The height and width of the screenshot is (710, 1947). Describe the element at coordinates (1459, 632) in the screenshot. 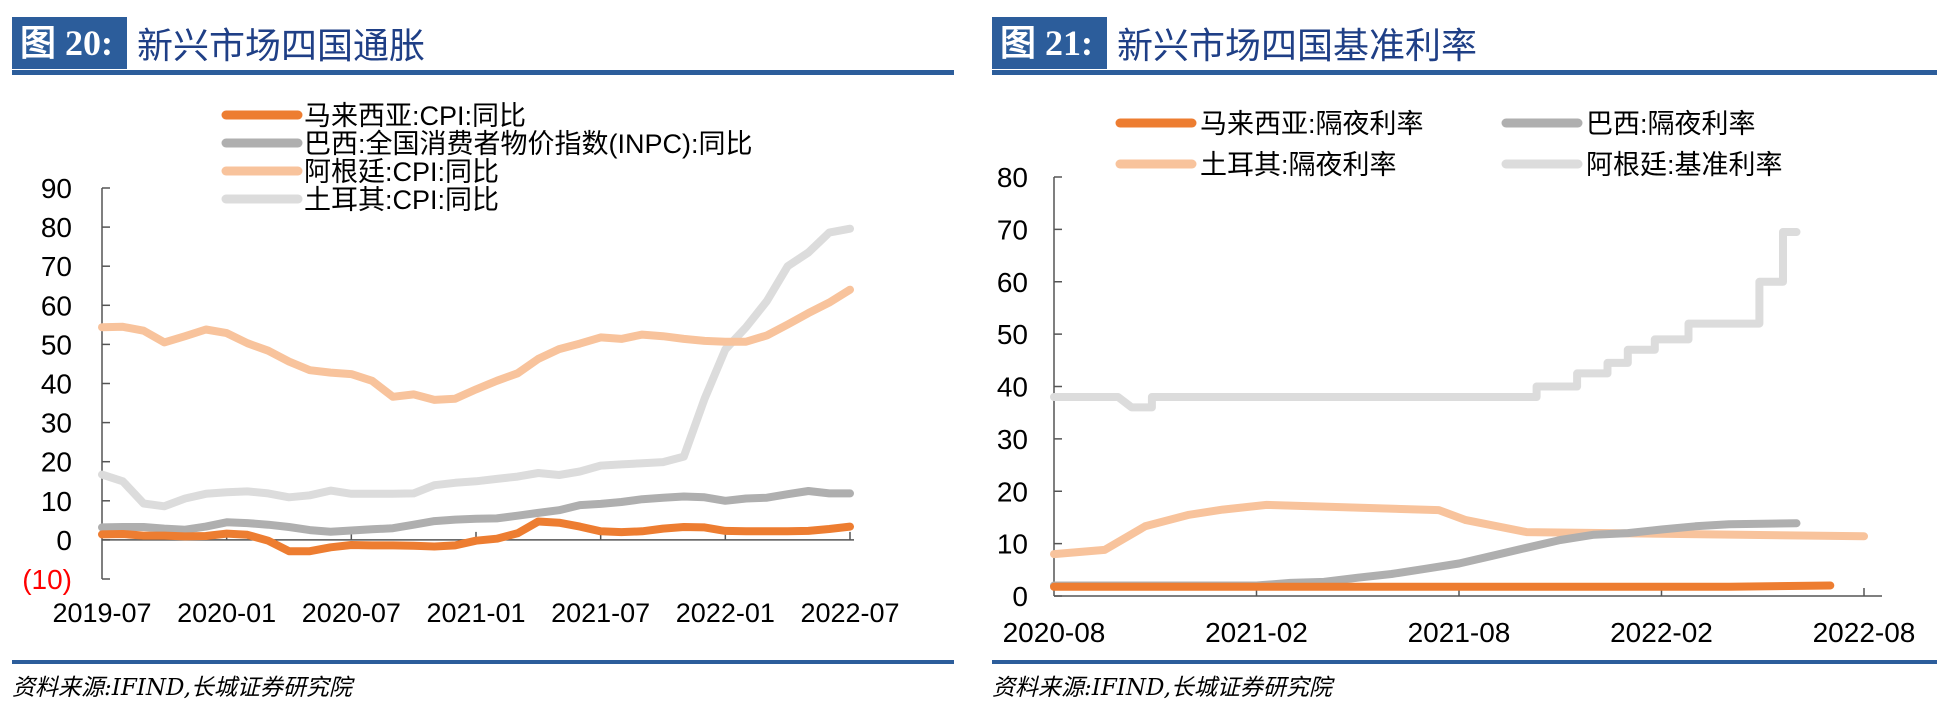

I see `x-tick-label: 2021-08` at that location.